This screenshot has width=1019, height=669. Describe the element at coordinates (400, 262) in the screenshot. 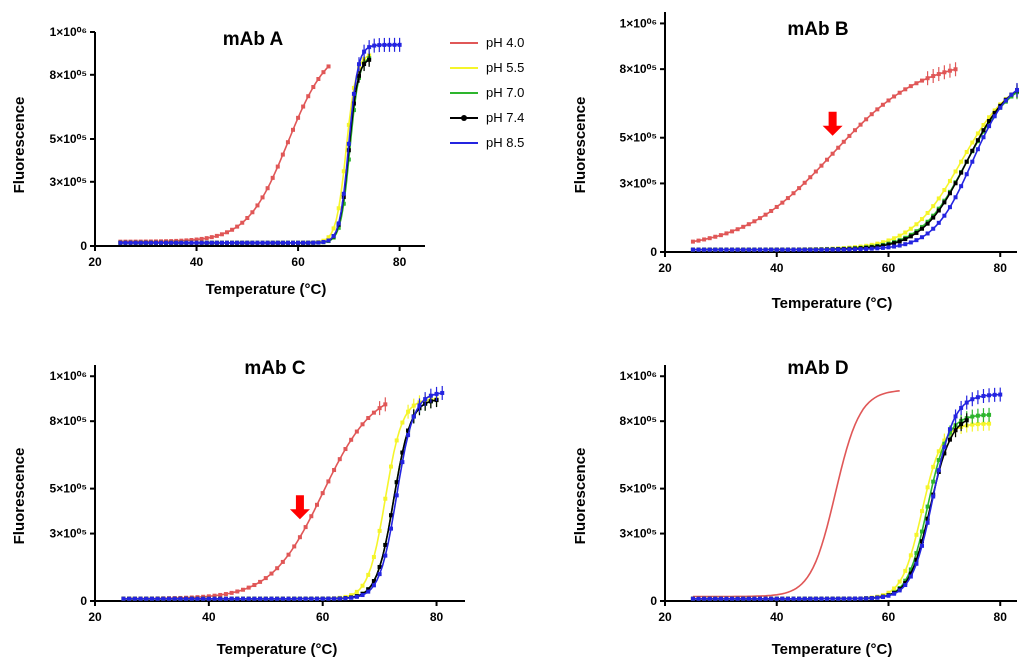

I see `x-tick-label: 80` at that location.